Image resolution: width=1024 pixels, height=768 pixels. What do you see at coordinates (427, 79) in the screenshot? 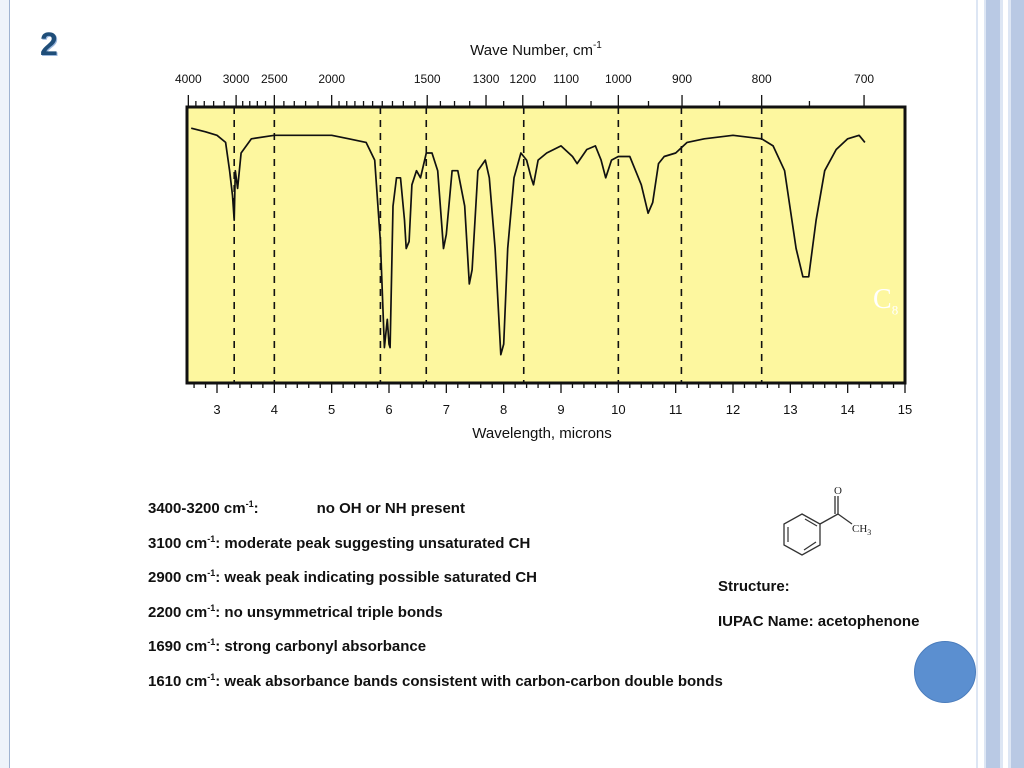
I see `top-tick-label: 1500` at bounding box center [427, 79].